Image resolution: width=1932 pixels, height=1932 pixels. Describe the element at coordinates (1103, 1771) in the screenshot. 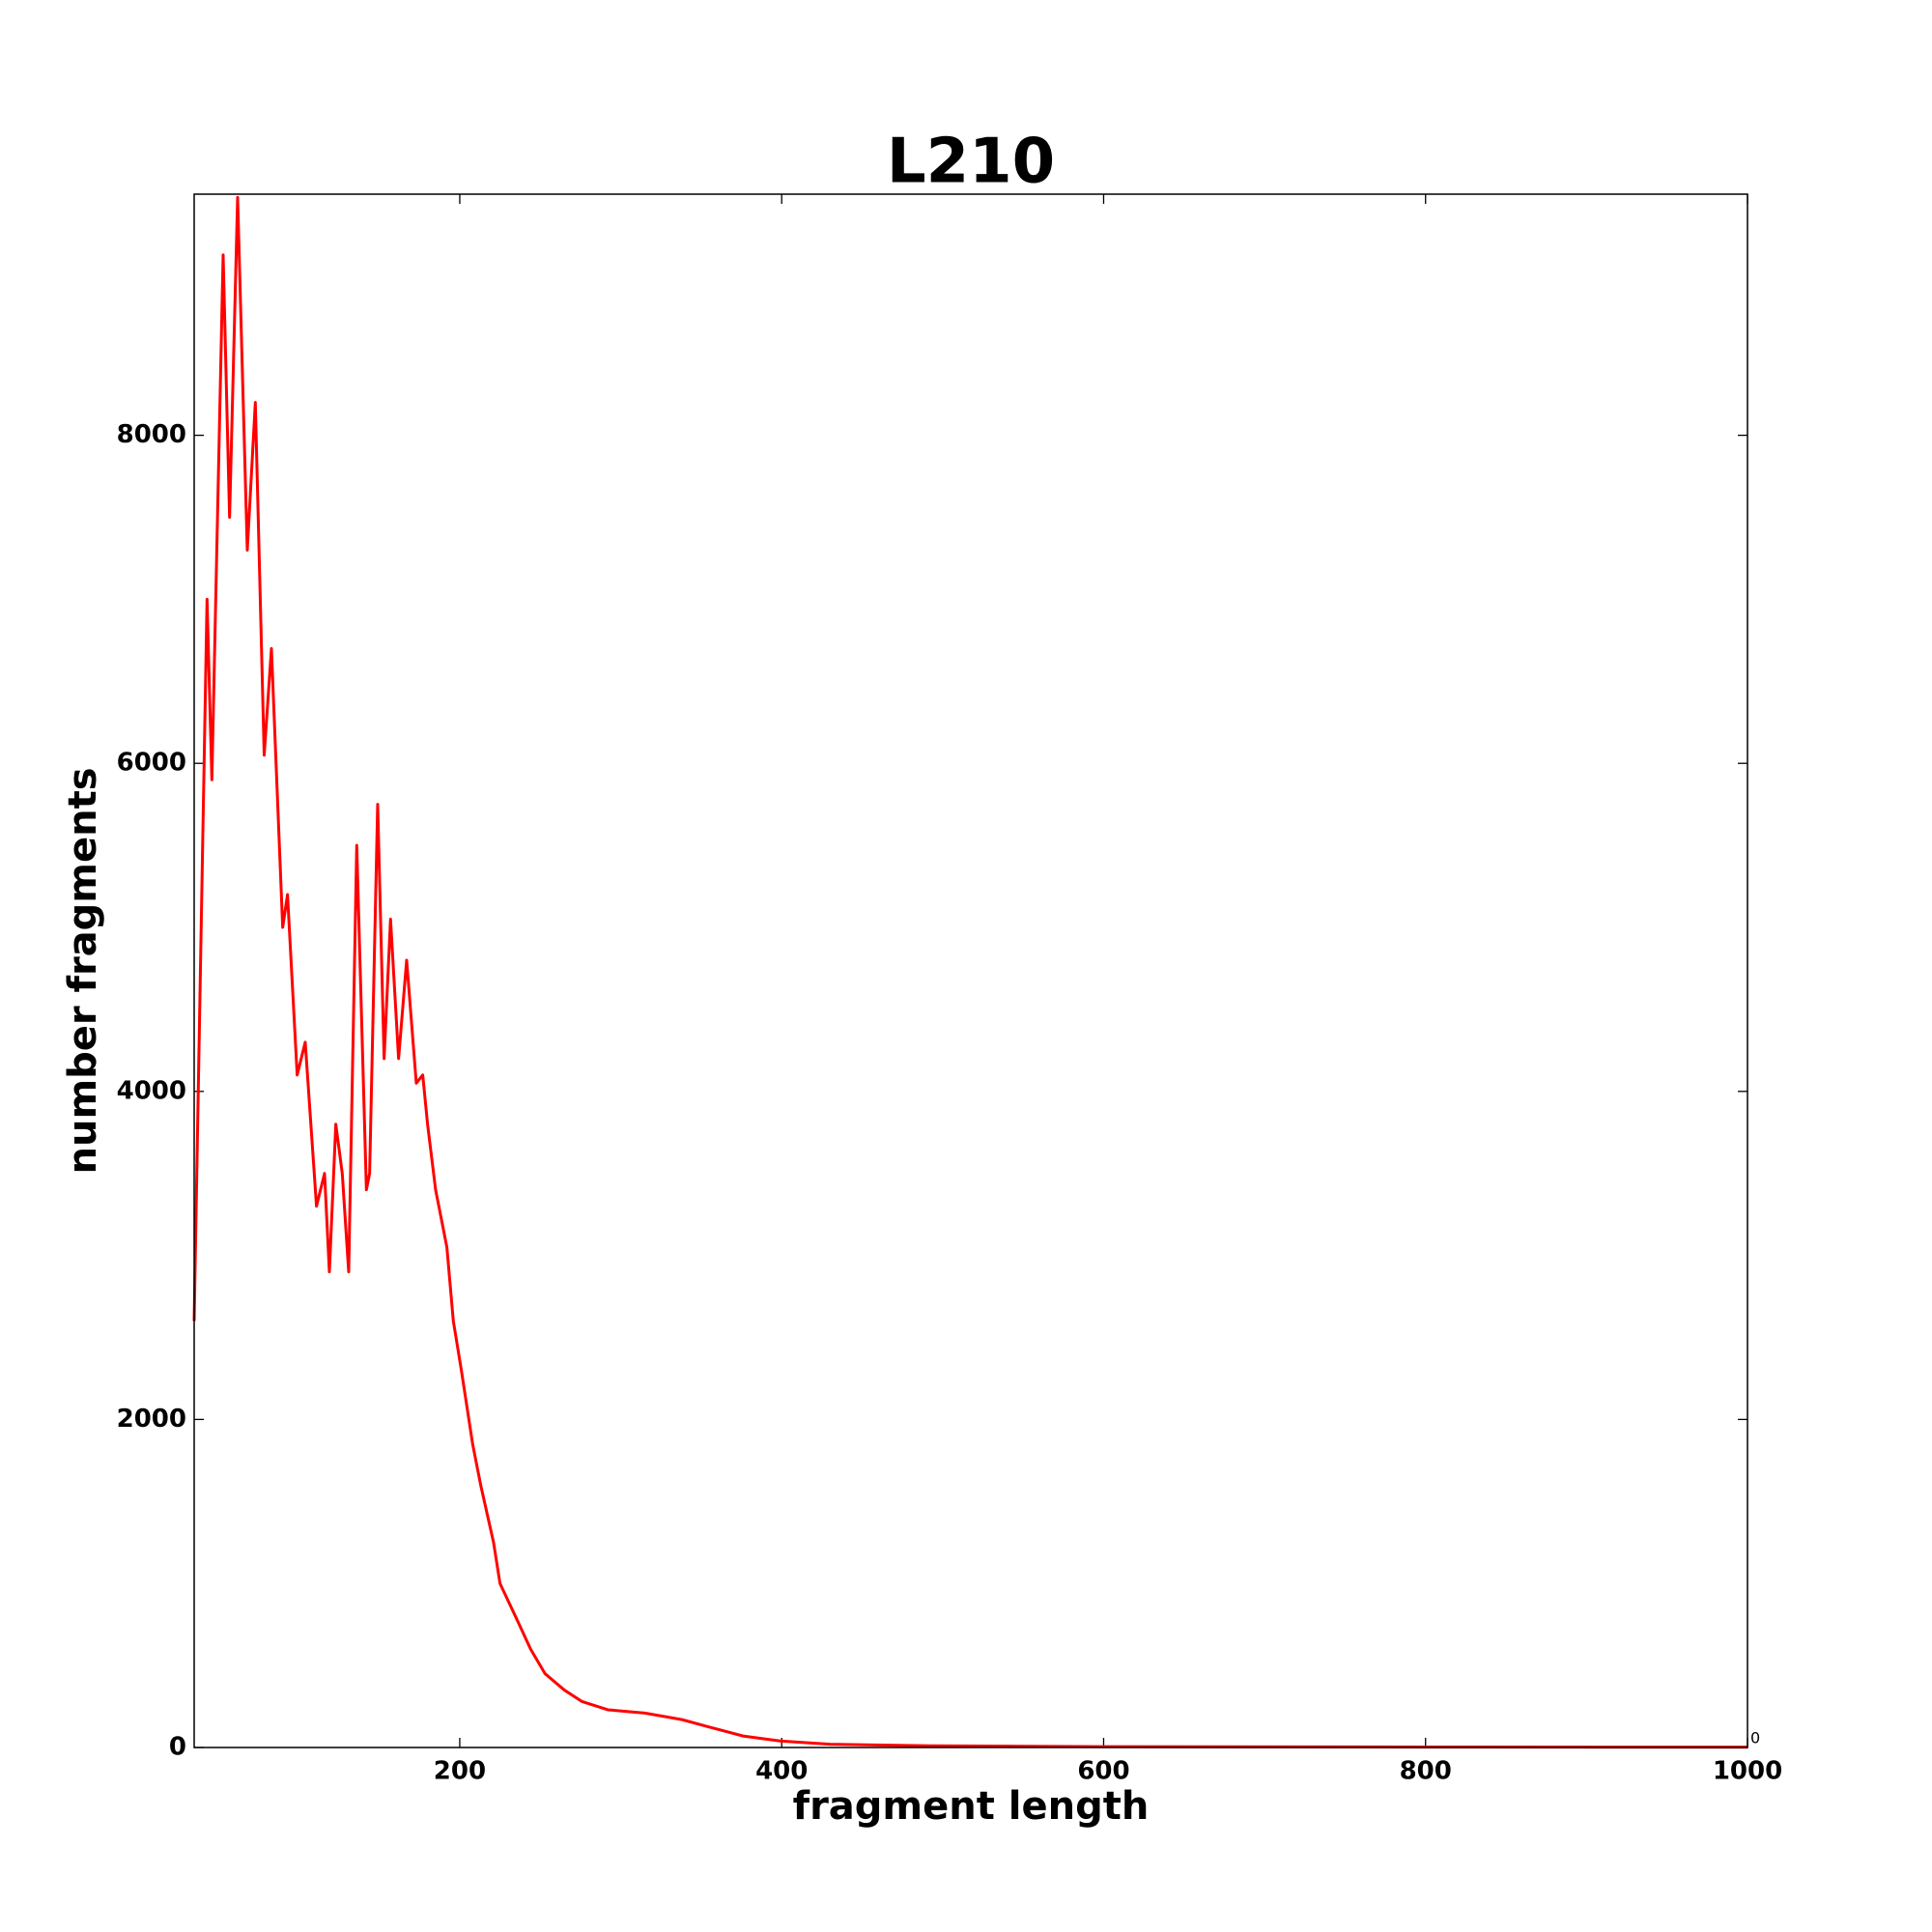

I see `x-tick-label: 600` at that location.